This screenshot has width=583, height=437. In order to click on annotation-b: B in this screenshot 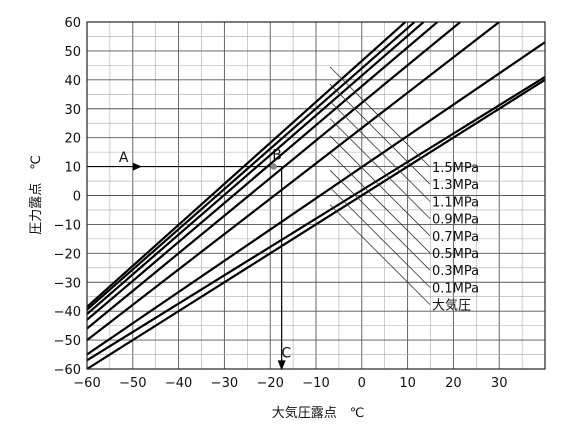, I will do `click(277, 155)`.